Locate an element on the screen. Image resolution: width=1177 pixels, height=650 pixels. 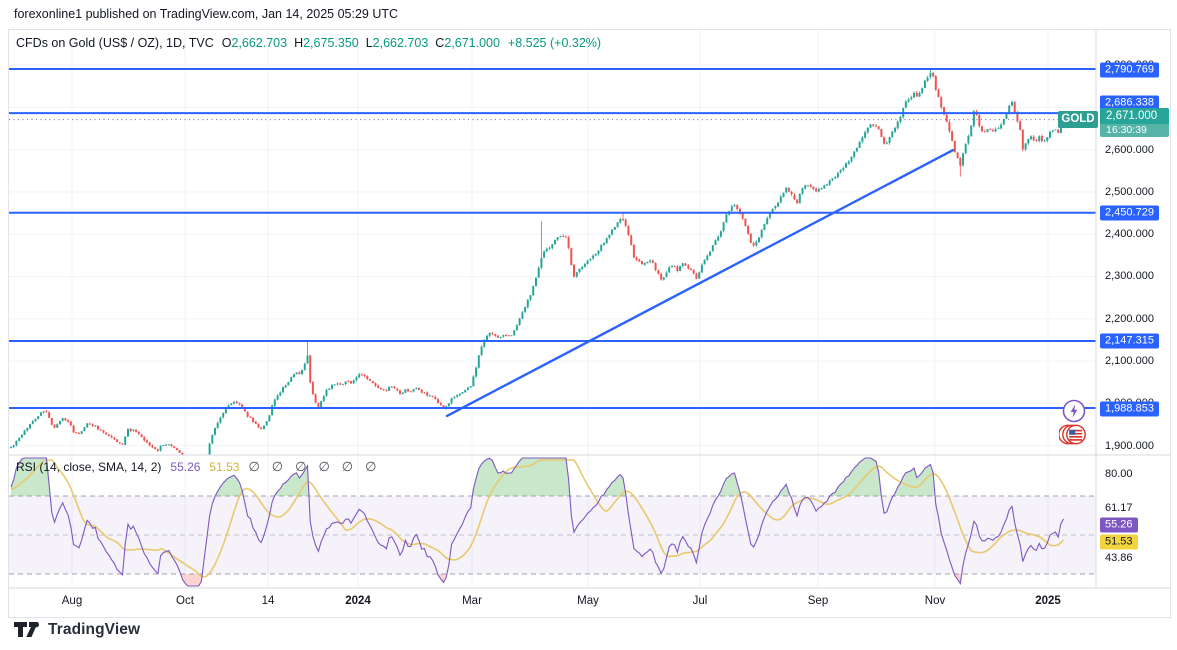
price-axis-label: 2,790.769 is located at coordinates (1129, 70).